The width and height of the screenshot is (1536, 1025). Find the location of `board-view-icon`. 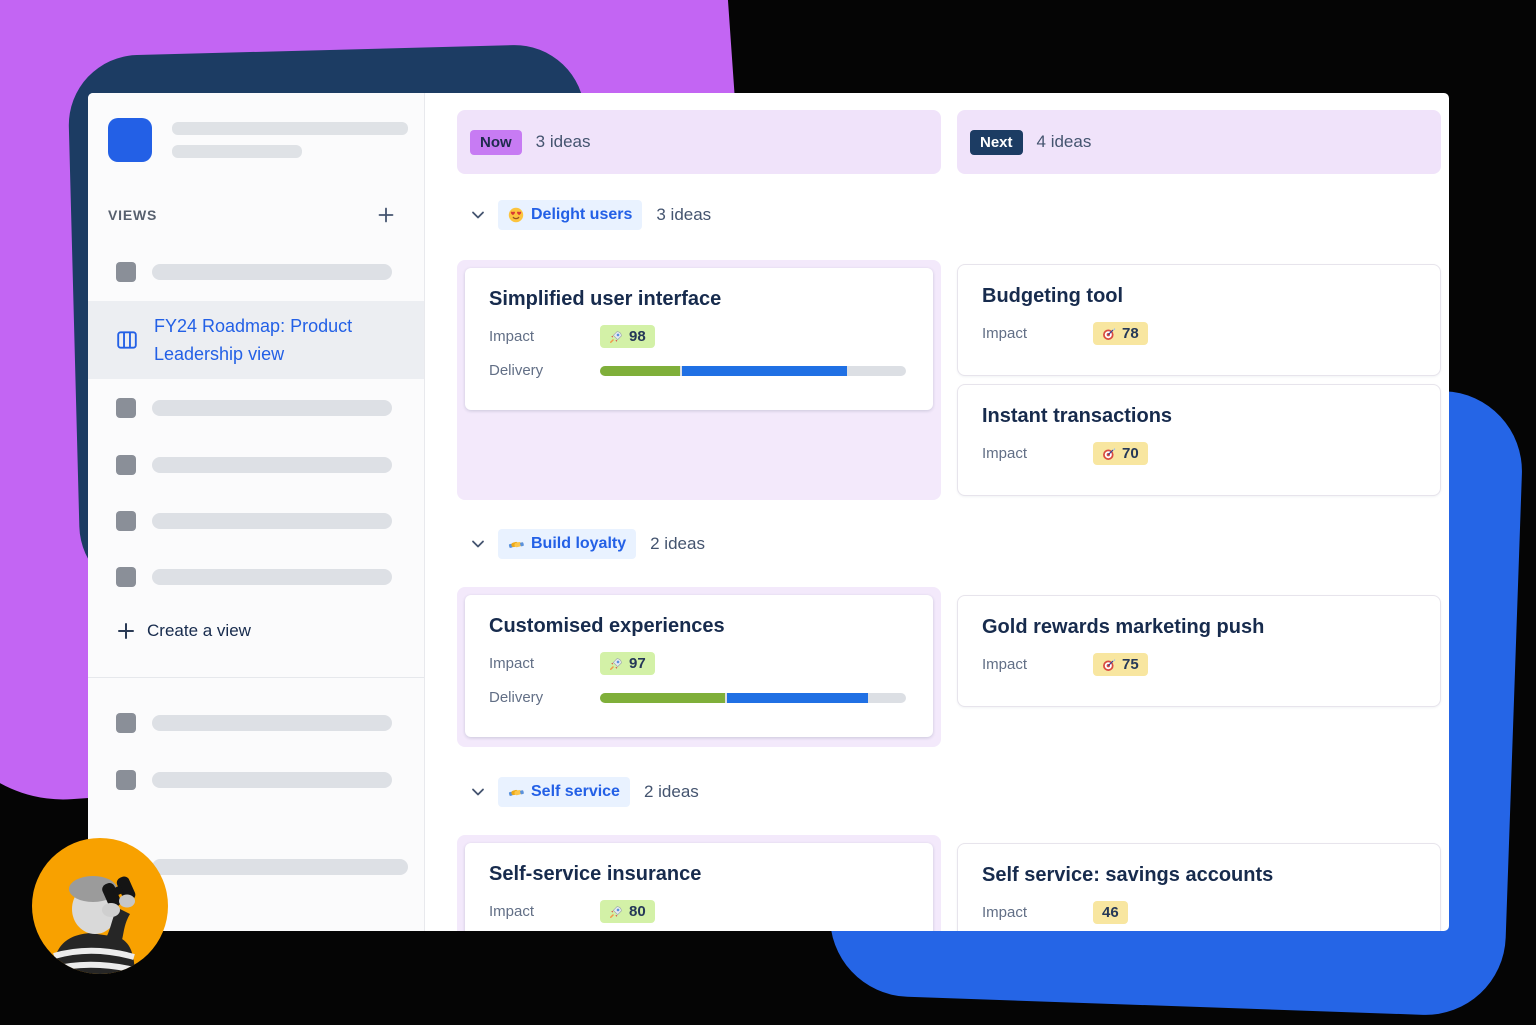

board-view-icon is located at coordinates (127, 340).